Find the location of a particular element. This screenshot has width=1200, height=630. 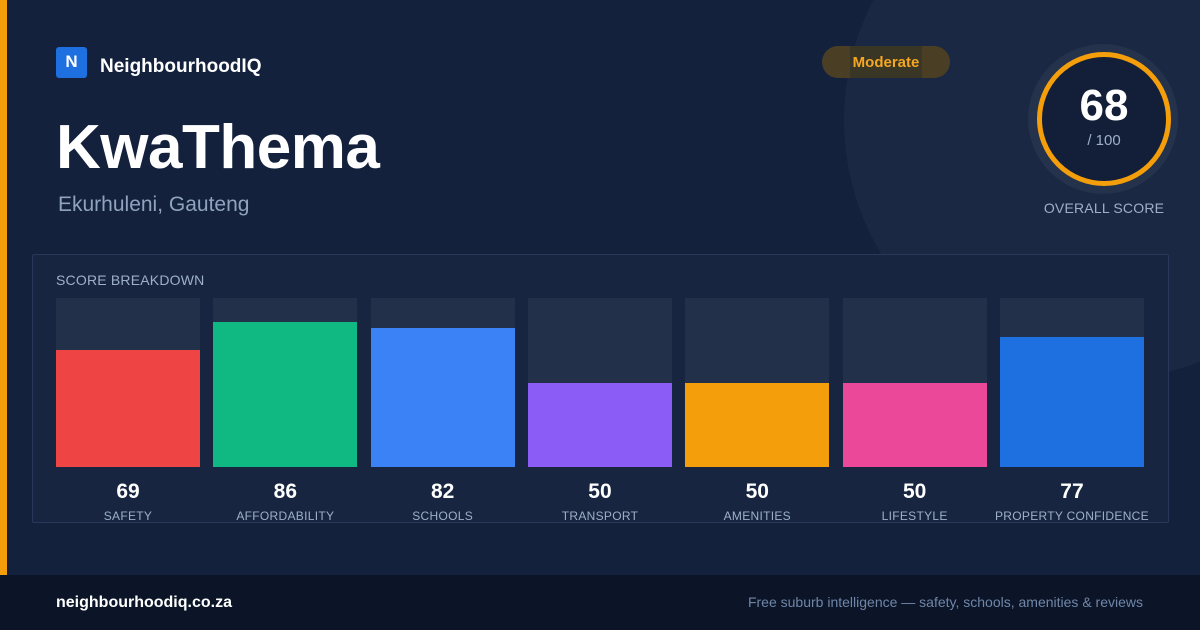

bar-value: 86 is located at coordinates (285, 491).